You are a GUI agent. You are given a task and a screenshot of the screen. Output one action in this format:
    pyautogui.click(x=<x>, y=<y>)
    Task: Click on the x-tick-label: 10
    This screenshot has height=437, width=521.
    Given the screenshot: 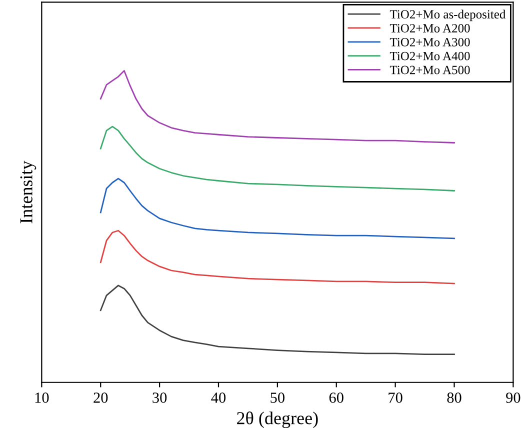 What is the action you would take?
    pyautogui.click(x=42, y=397)
    